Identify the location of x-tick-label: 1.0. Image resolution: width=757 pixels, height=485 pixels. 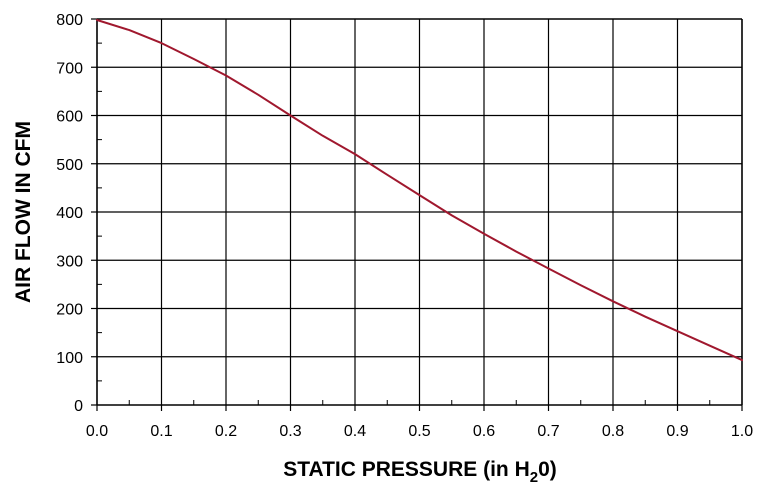
(742, 431).